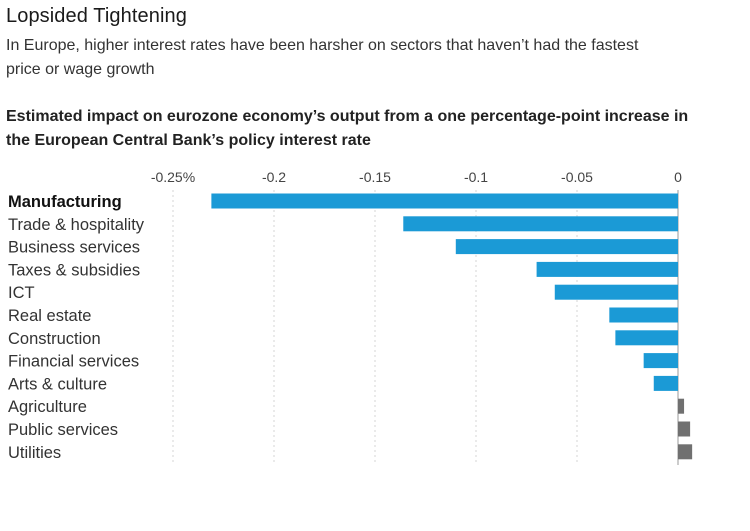 This screenshot has width=750, height=531. I want to click on category-label: Taxes & subsidies, so click(74, 270).